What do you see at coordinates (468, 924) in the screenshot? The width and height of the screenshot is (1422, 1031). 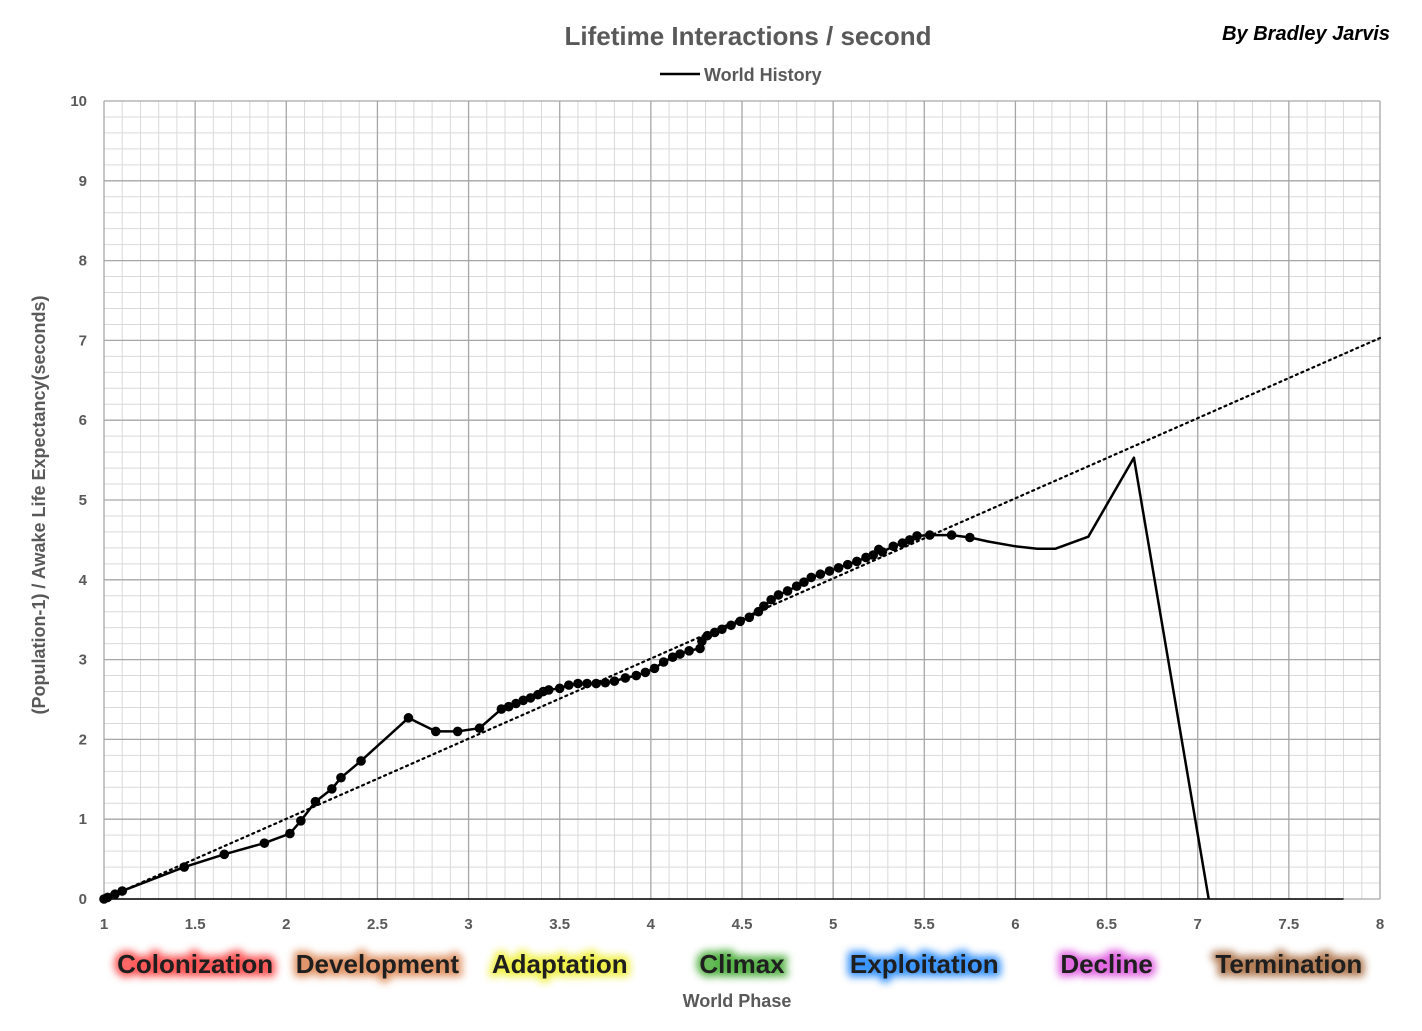 I see `x-tick-label: 3` at bounding box center [468, 924].